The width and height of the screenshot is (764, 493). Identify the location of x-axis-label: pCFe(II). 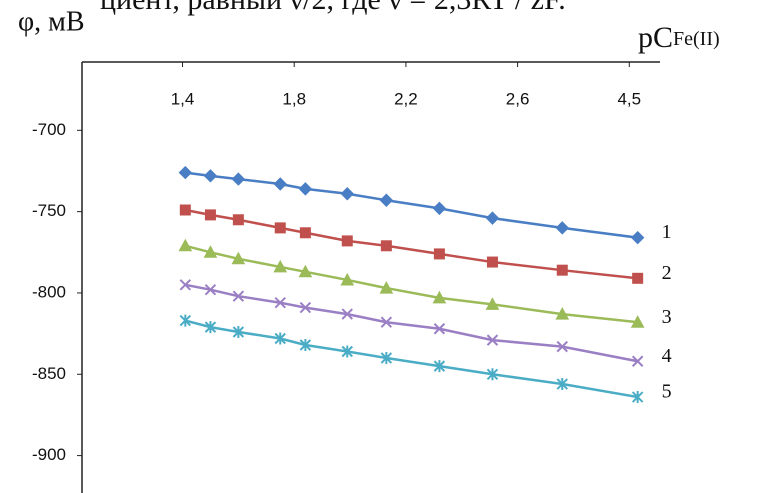
(679, 37).